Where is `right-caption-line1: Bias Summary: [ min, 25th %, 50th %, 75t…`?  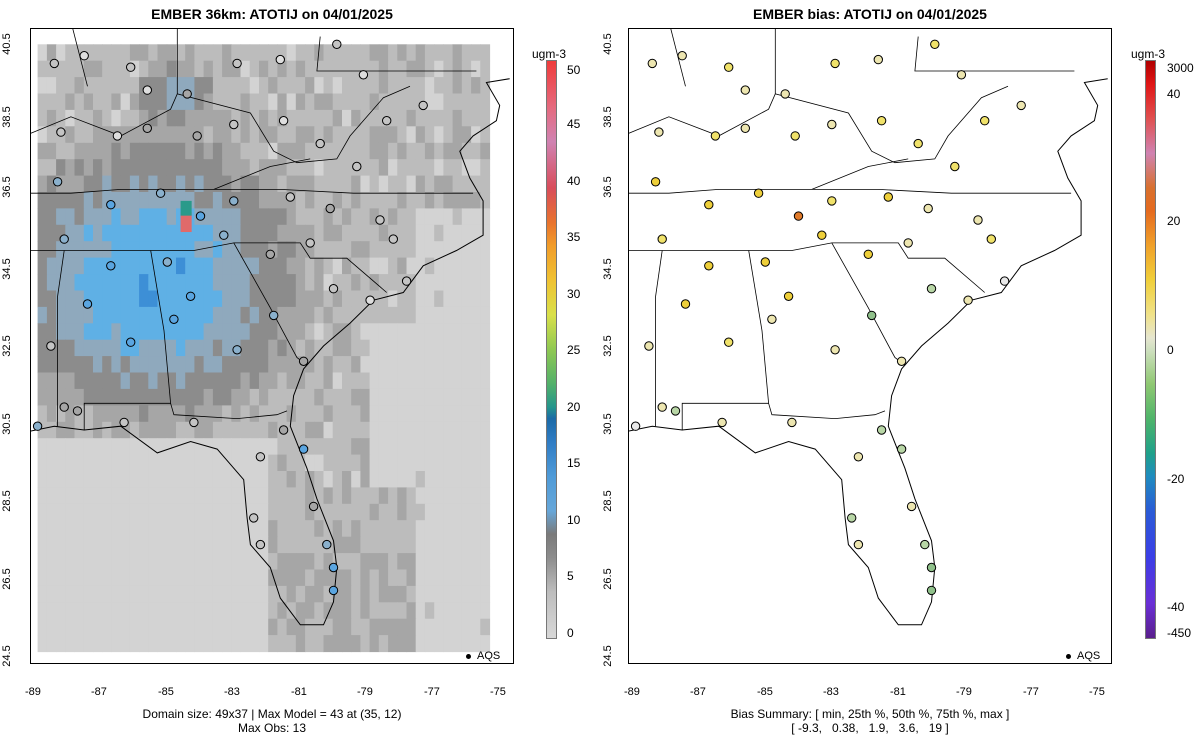 right-caption-line1: Bias Summary: [ min, 25th %, 50th %, 75t… is located at coordinates (870, 714).